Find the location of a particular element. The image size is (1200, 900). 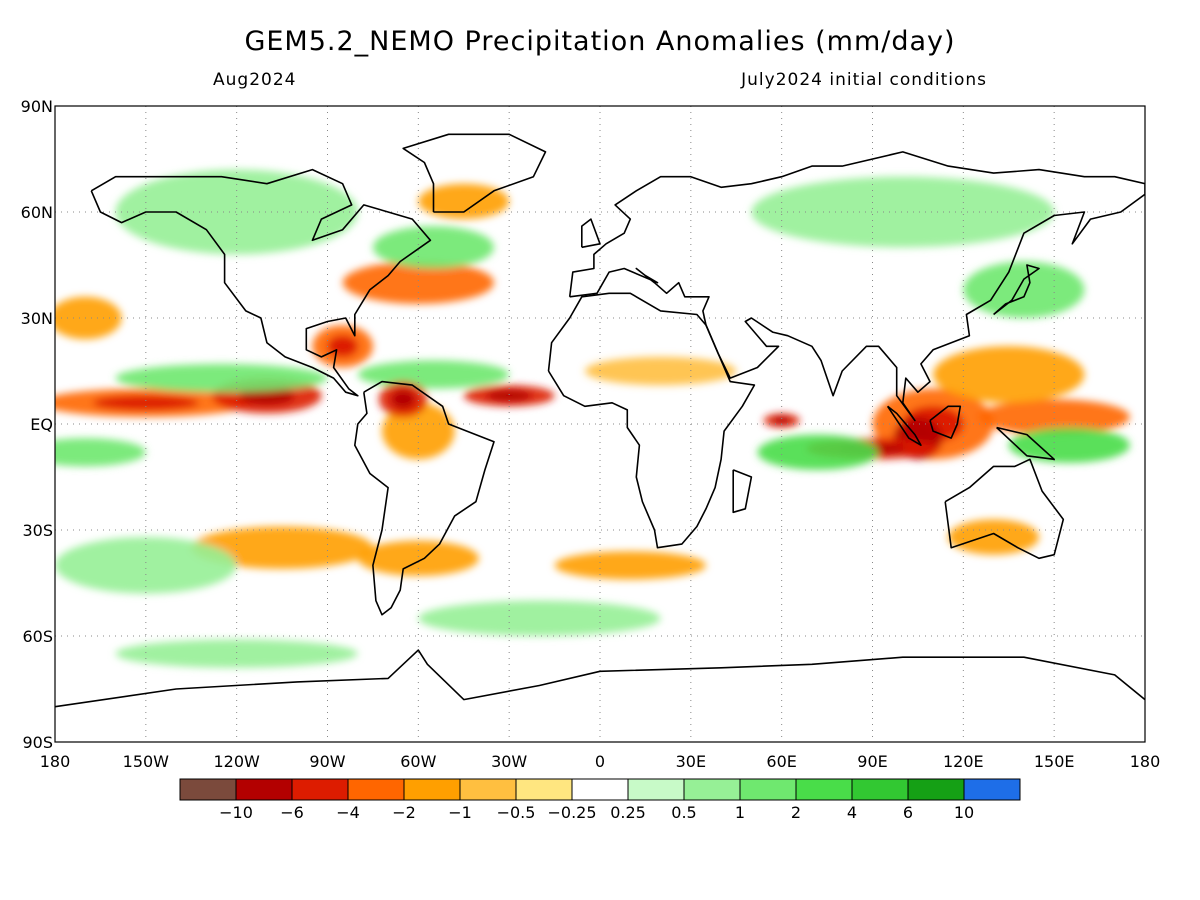

colorbar-label: 4 is located at coordinates (852, 812).